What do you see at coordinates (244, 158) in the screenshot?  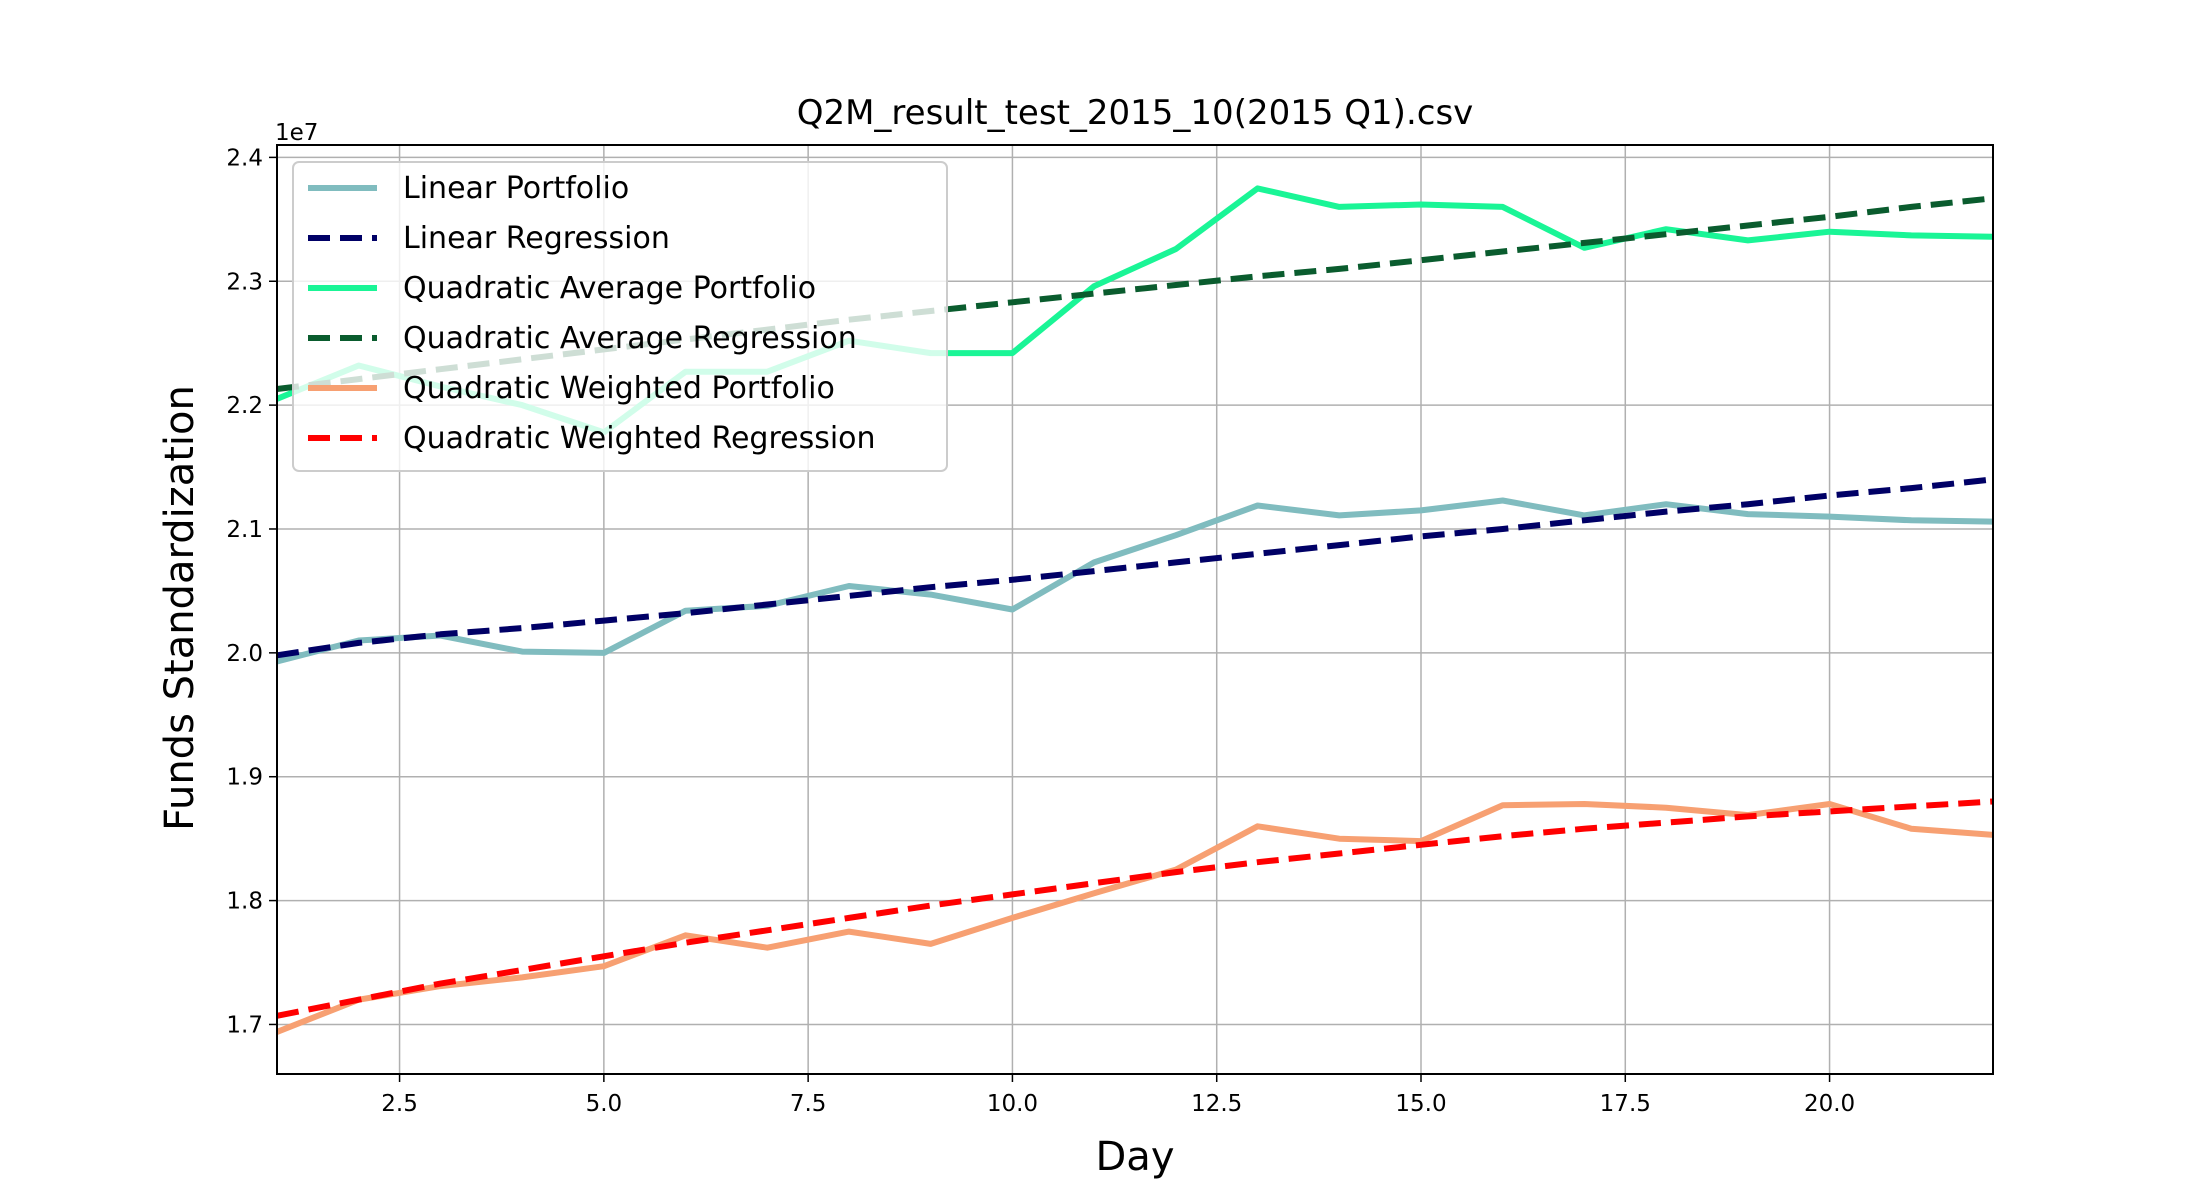 I see `y-tick-label: 2.4` at bounding box center [244, 158].